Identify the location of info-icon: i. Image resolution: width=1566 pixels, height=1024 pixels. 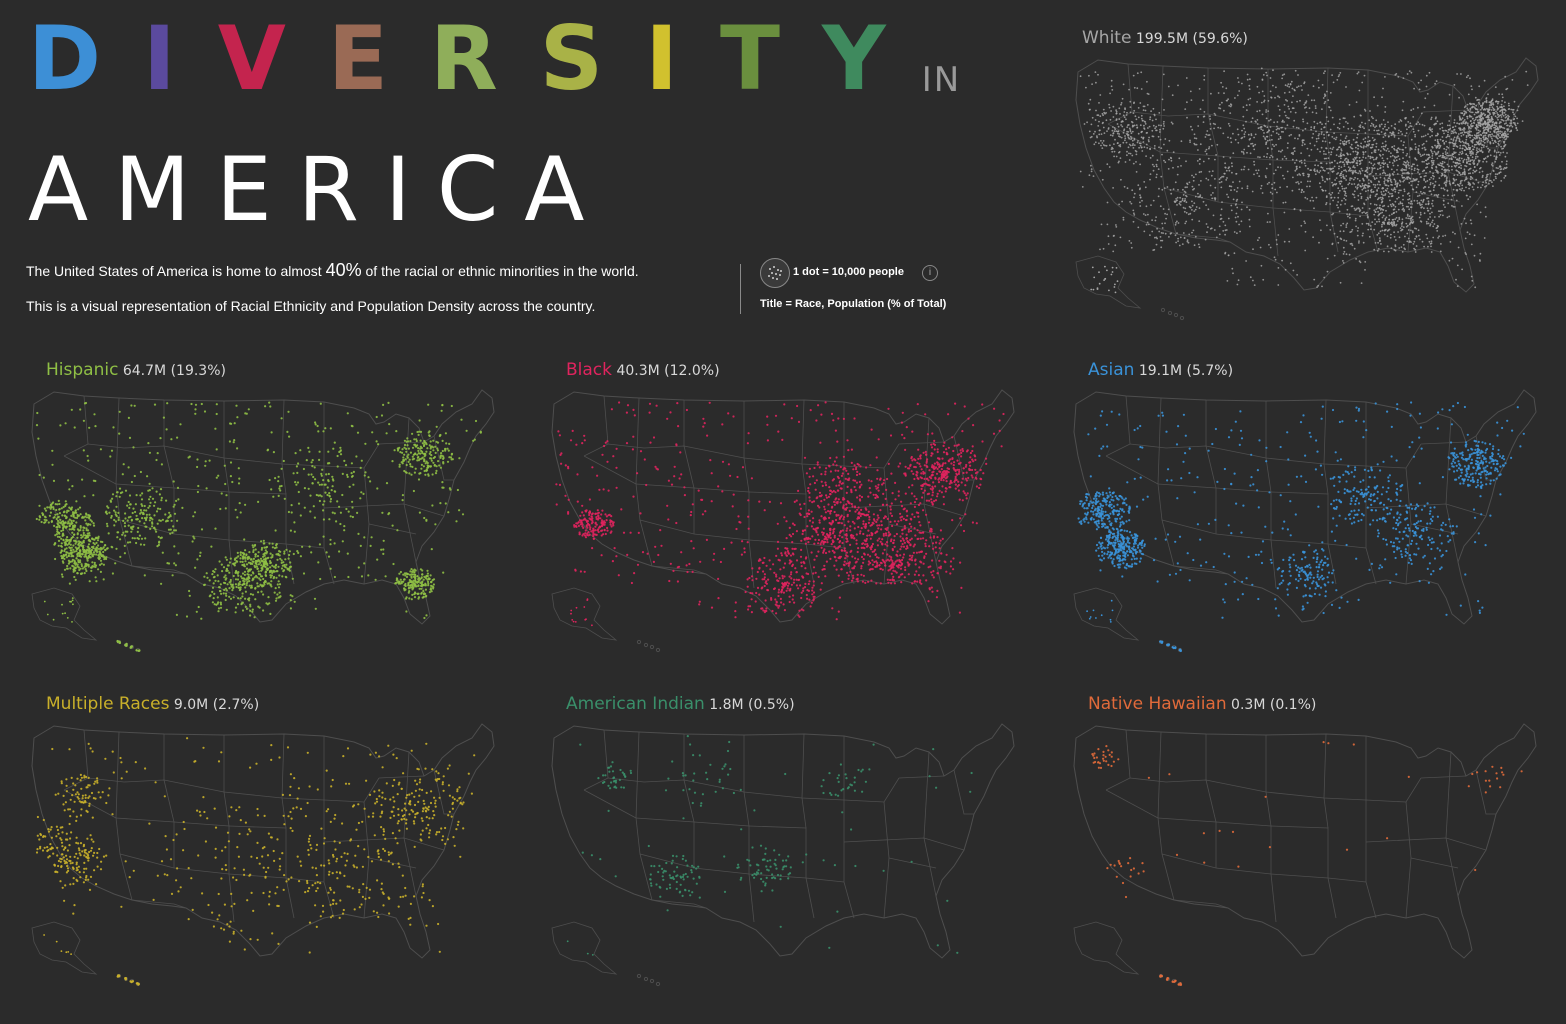
(930, 273).